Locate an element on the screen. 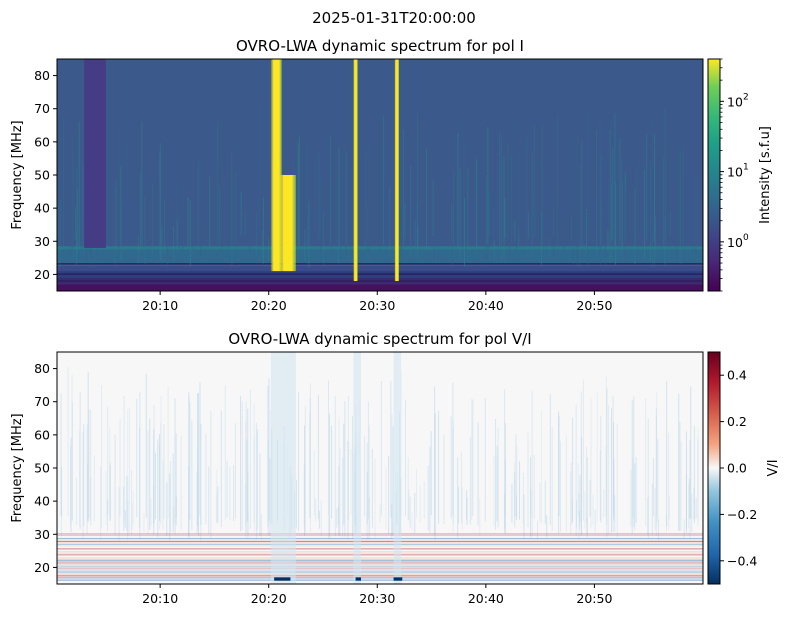 This screenshot has height=617, width=789. panel2-title: OVRO-LWA dynamic spectrum for pol V/I is located at coordinates (379, 339).